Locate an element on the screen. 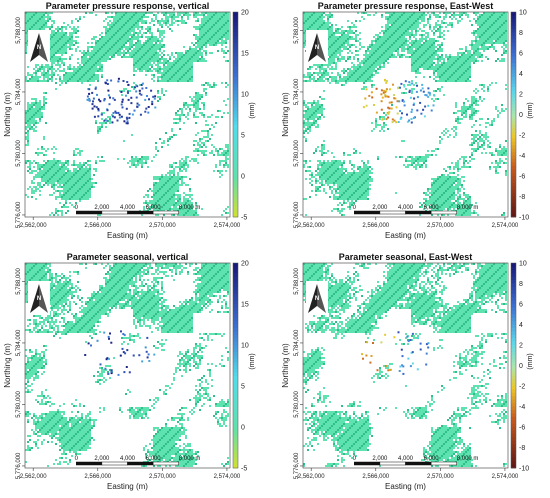 The image size is (550, 498). colorbar-tick: -10 is located at coordinates (524, 469).